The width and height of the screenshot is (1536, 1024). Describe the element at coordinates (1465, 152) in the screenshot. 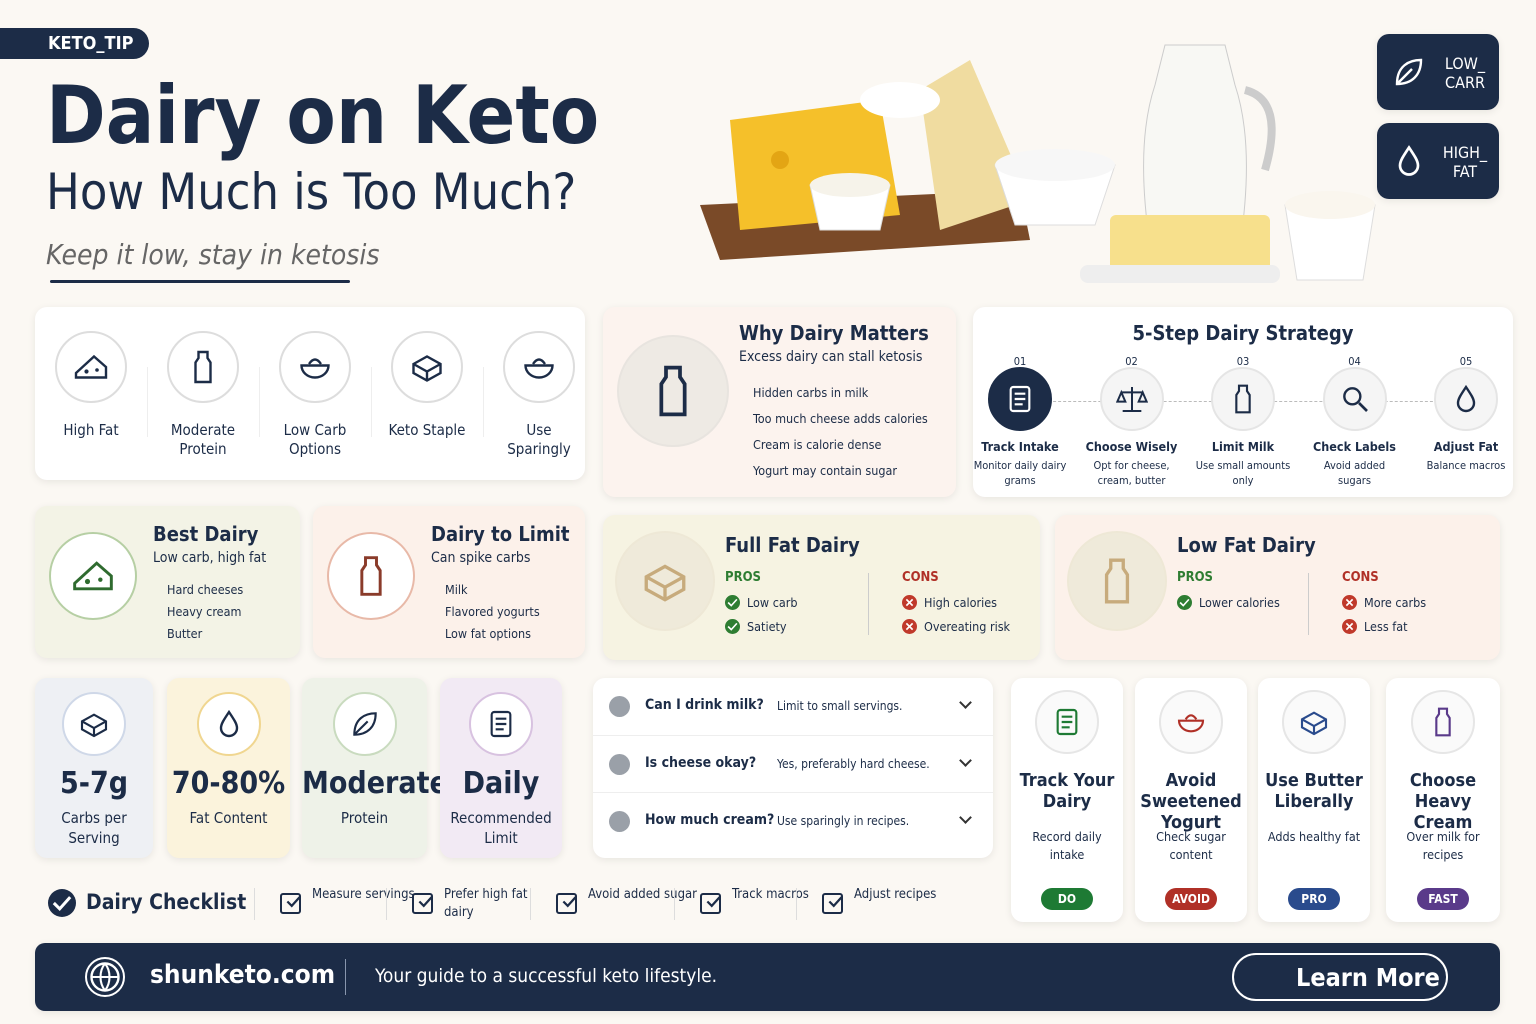

I see `badge-text: HIGH_` at that location.